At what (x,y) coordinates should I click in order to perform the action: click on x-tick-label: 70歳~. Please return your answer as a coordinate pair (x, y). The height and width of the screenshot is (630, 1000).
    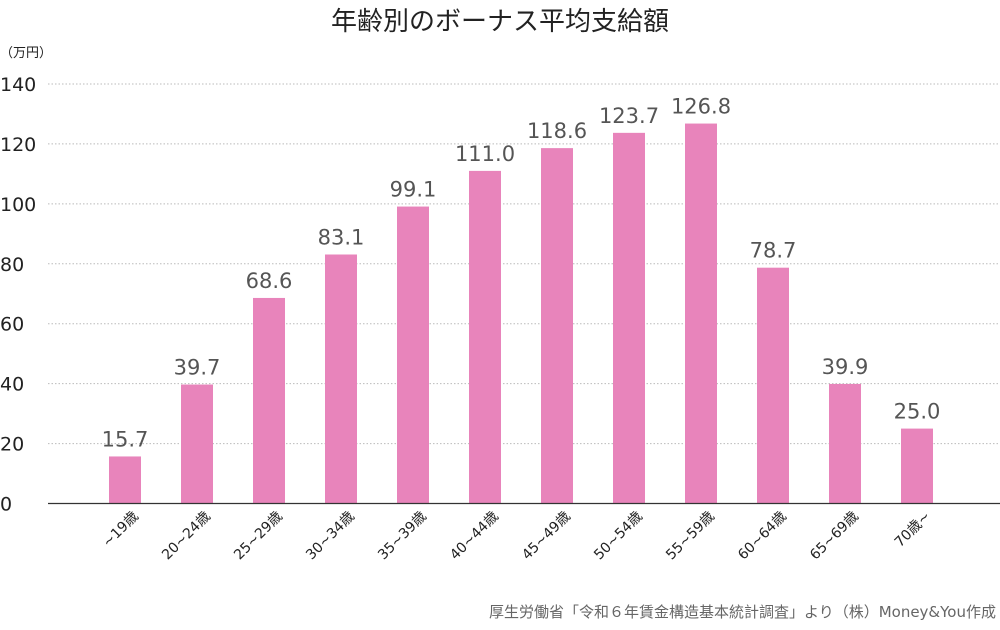
    Looking at the image, I should click on (913, 530).